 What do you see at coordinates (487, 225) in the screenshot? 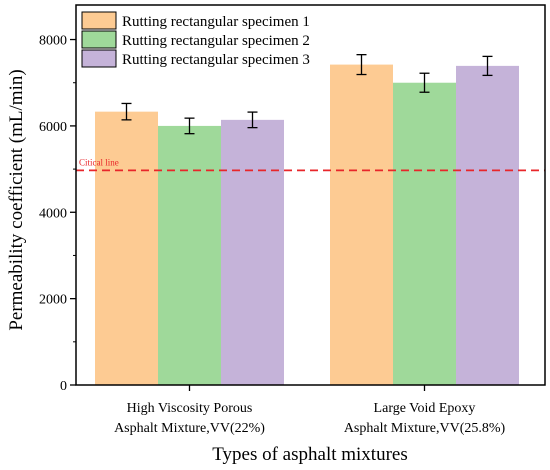
I see `bar-s3-c2` at bounding box center [487, 225].